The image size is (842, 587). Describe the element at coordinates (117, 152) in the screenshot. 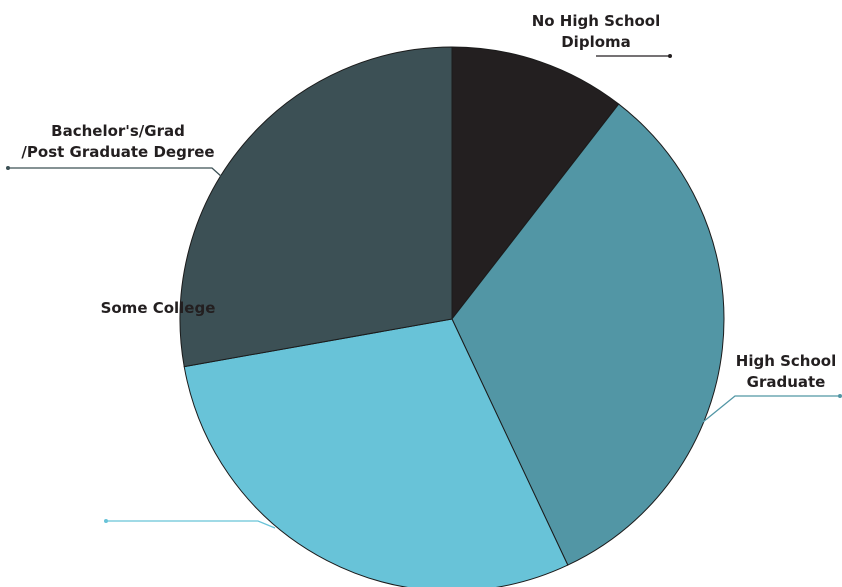

I see `slice-label-line: /Post Graduate Degree` at that location.